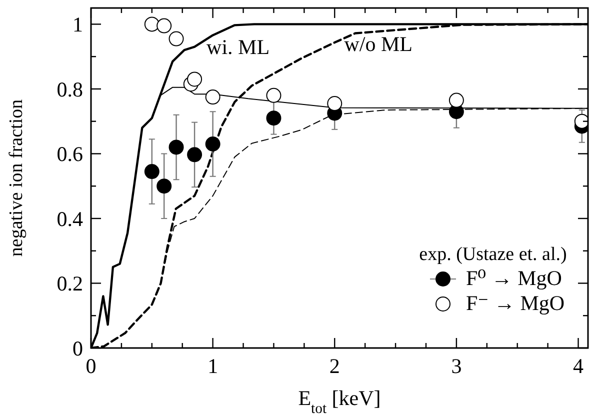 The image size is (590, 415). Describe the element at coordinates (238, 47) in the screenshot. I see `annotation: wi. ML` at that location.